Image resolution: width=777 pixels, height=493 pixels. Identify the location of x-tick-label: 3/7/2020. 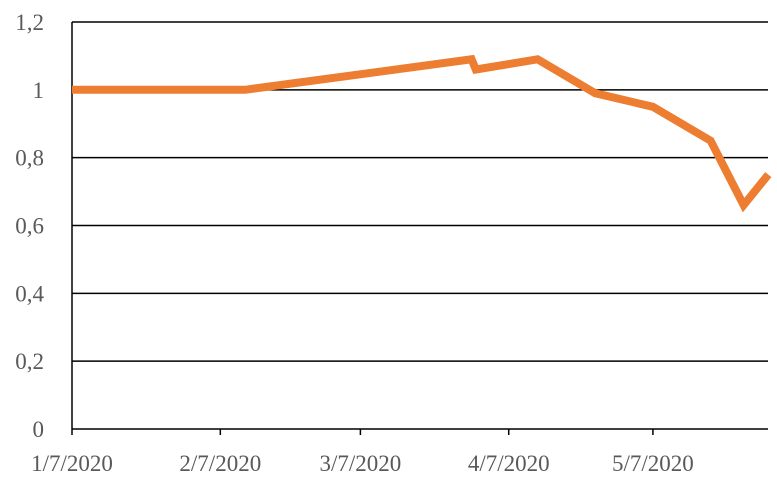
(361, 463).